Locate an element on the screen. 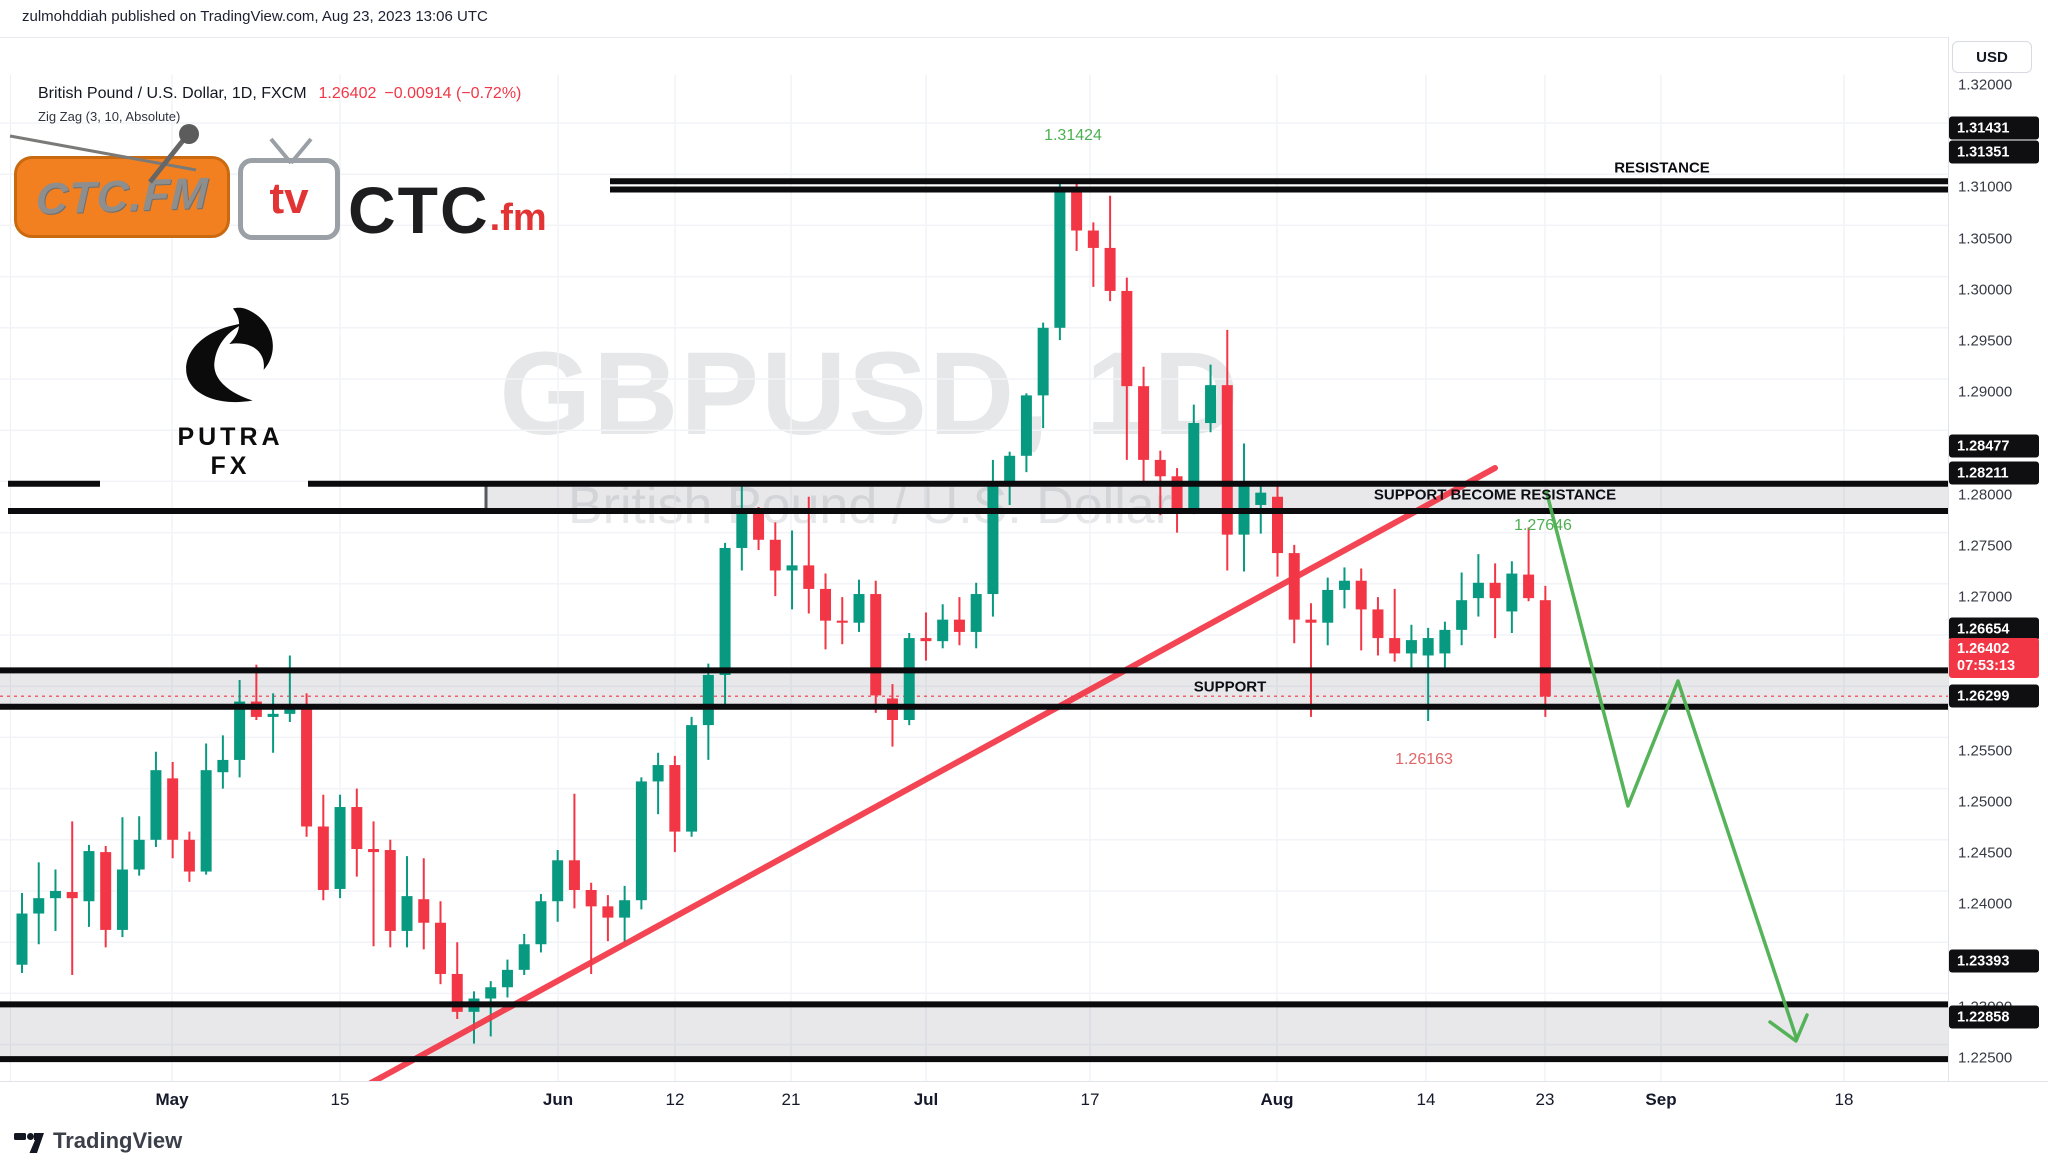 This screenshot has height=1164, width=2048. price-change: −0.00914 (−0.72%) is located at coordinates (453, 93).